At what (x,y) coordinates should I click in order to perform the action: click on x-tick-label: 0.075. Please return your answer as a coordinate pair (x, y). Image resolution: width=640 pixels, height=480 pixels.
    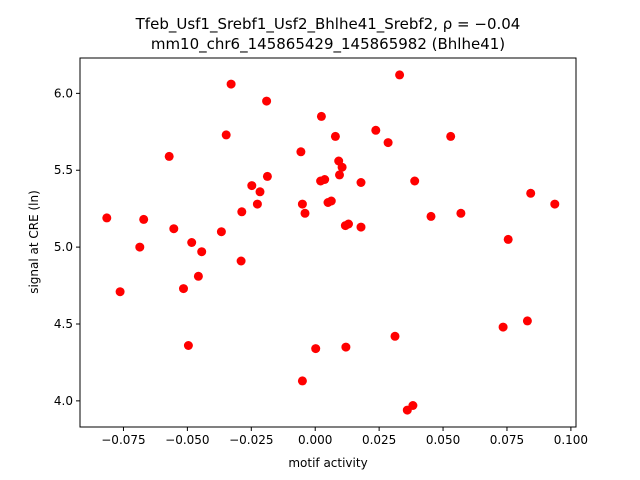
    Looking at the image, I should click on (507, 440).